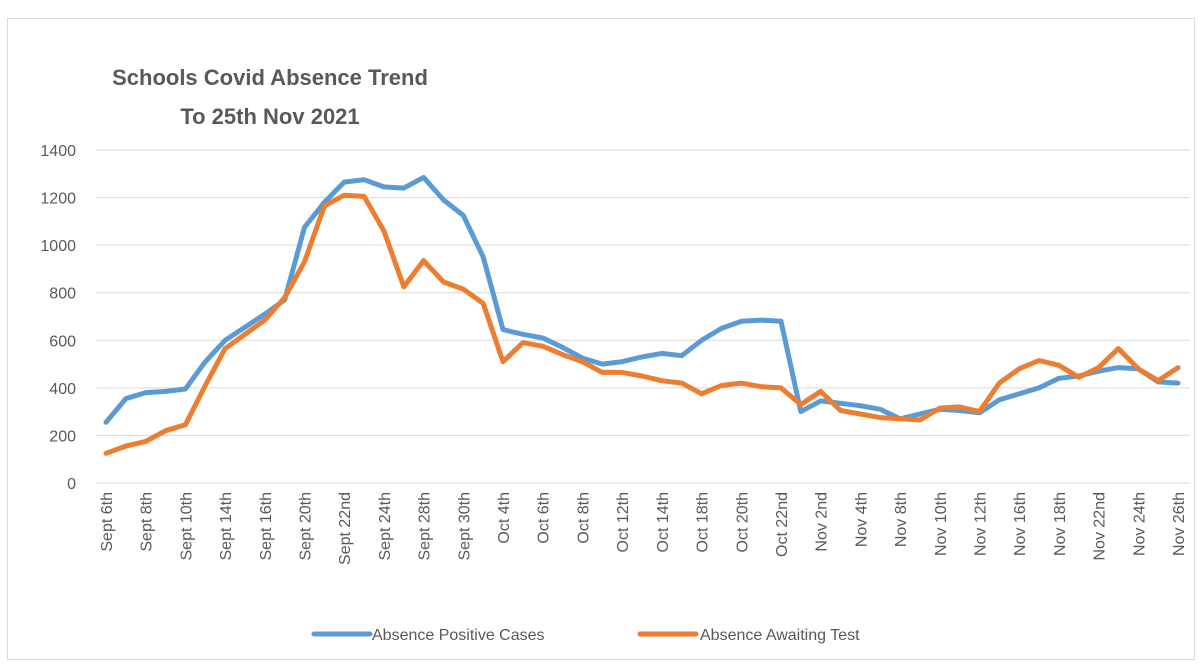 The width and height of the screenshot is (1201, 664). I want to click on x-tick-label: Nov 16th, so click(1020, 524).